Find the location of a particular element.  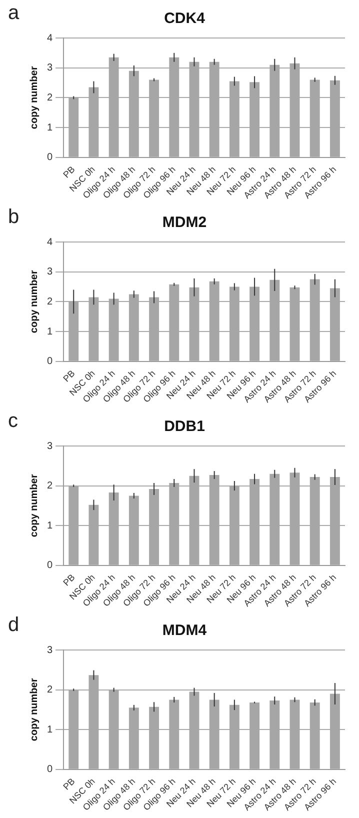

chart-title: CDK4 is located at coordinates (185, 19).